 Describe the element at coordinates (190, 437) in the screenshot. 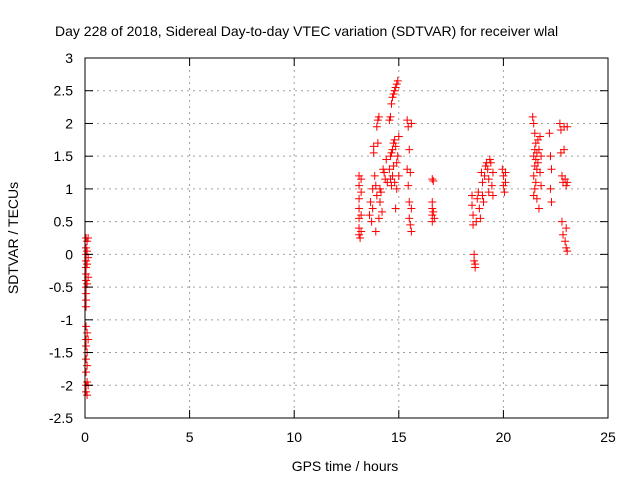

I see `x-tick-label: 5` at that location.